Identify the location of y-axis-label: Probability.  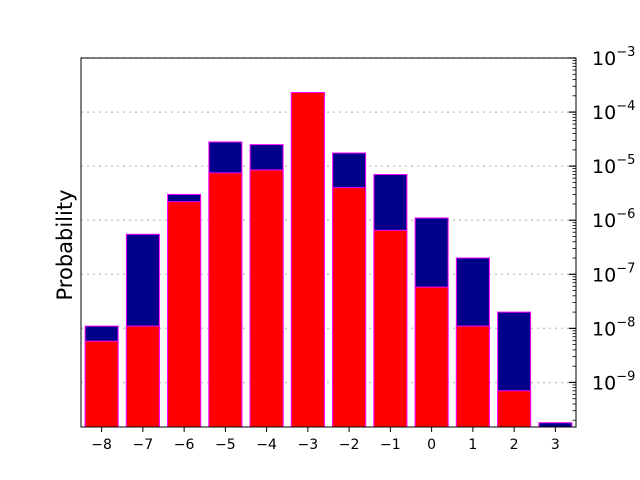
(65, 244).